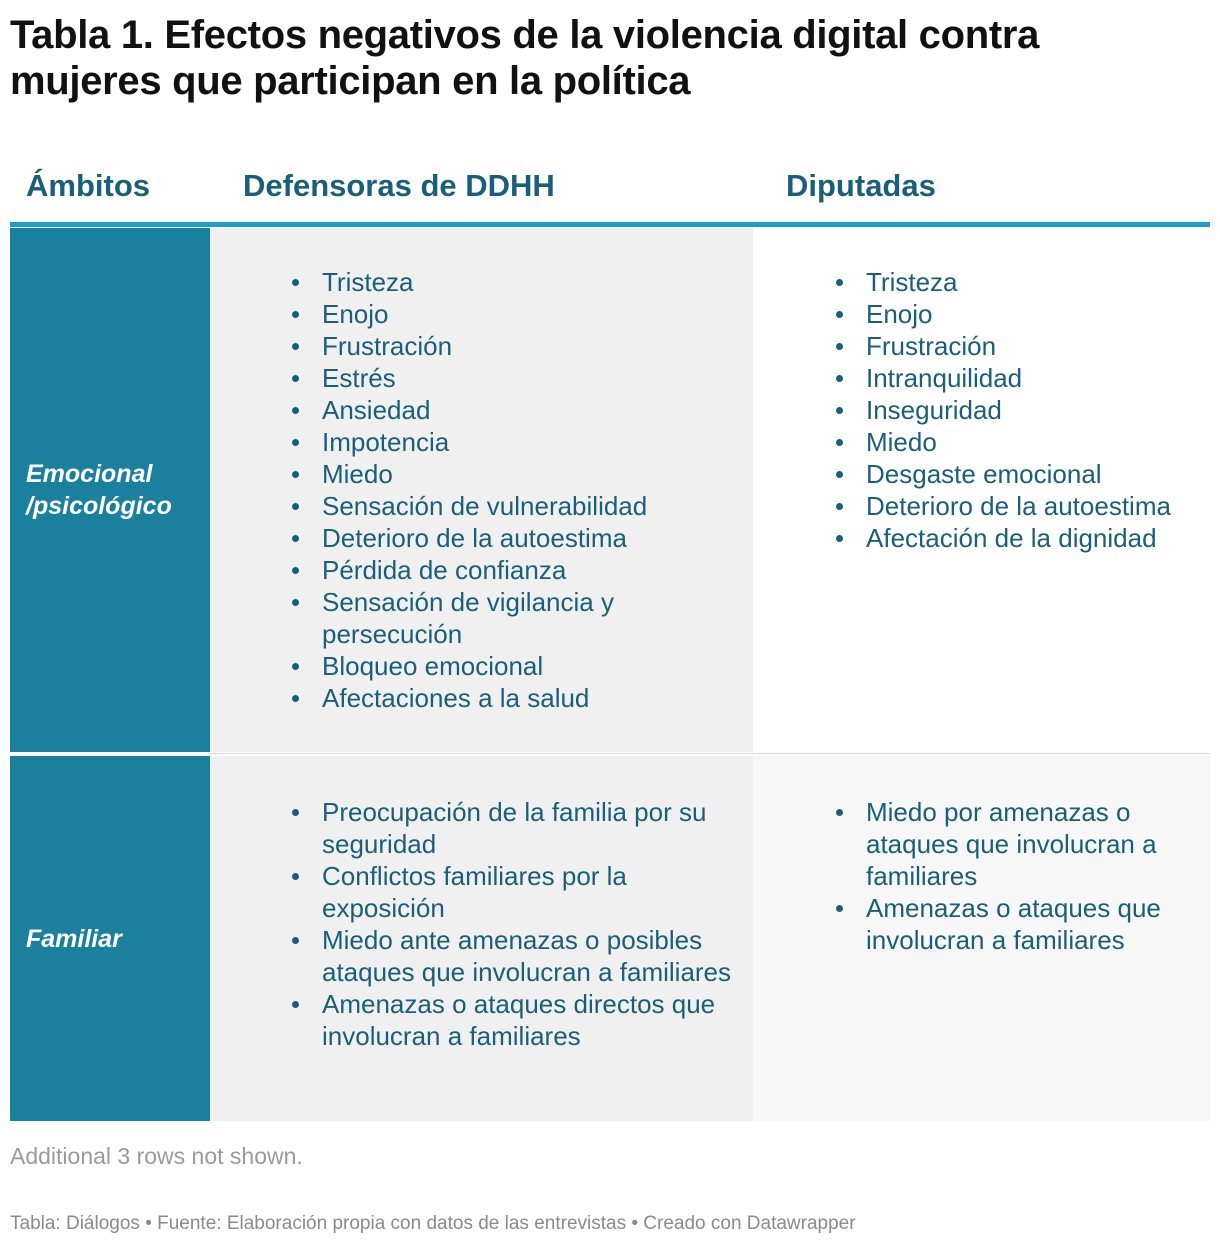 The image size is (1220, 1248). Describe the element at coordinates (517, 892) in the screenshot. I see `list-item: Conflictos familiares por la exposición` at that location.